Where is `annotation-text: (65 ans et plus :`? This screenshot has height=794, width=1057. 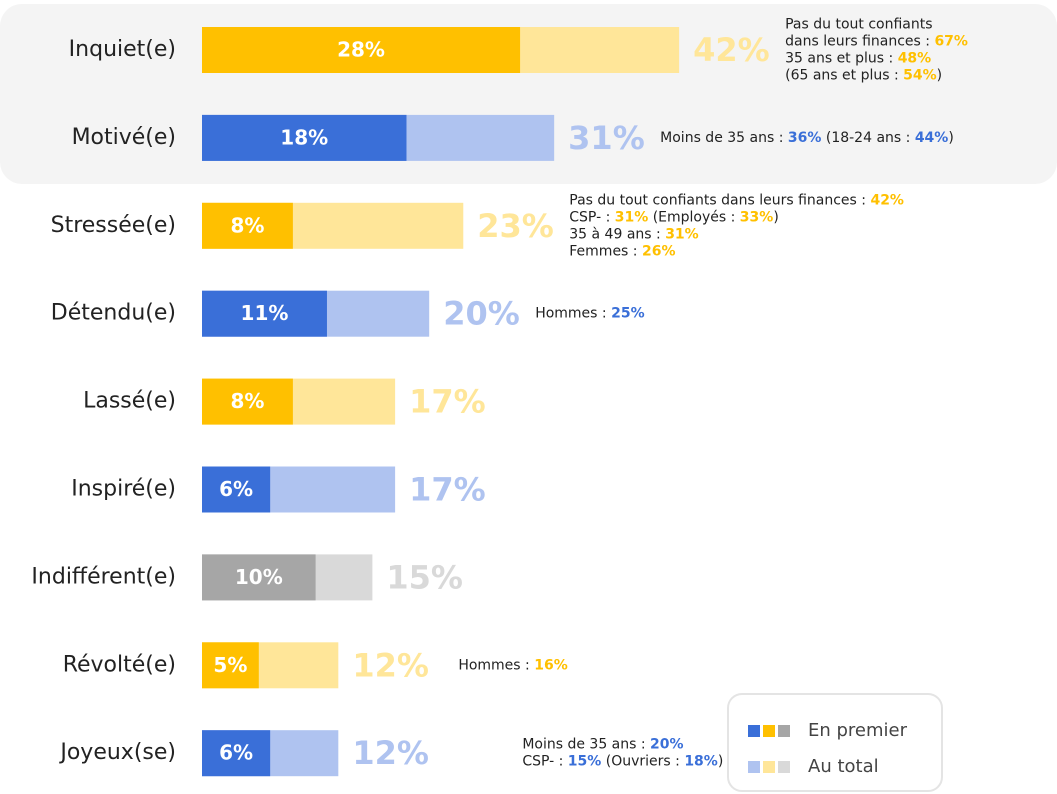
annotation-text: (65 ans et plus : is located at coordinates (844, 76).